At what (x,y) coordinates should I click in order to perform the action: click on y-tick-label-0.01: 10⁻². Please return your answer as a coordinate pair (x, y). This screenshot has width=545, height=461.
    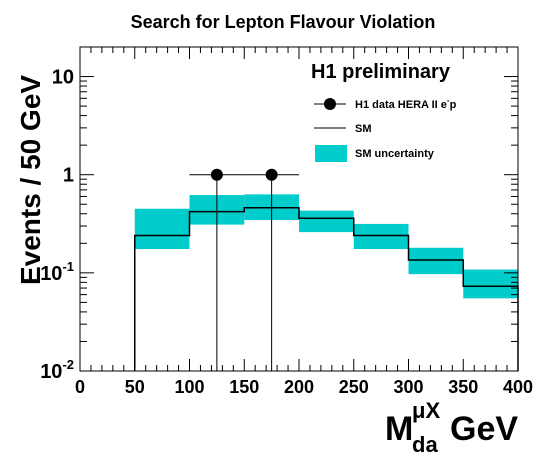
    Looking at the image, I should click on (57, 370).